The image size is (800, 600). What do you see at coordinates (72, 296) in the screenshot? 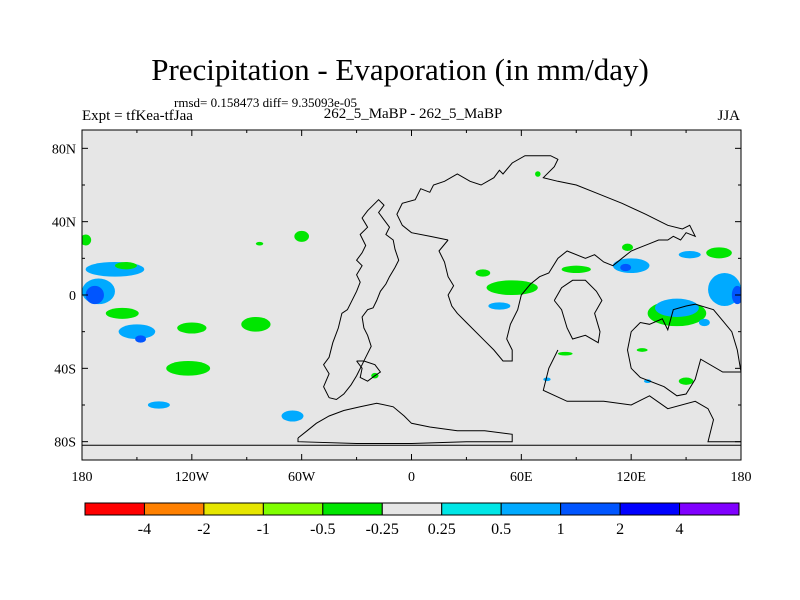
I see `y-tick-label: 0` at bounding box center [72, 296].